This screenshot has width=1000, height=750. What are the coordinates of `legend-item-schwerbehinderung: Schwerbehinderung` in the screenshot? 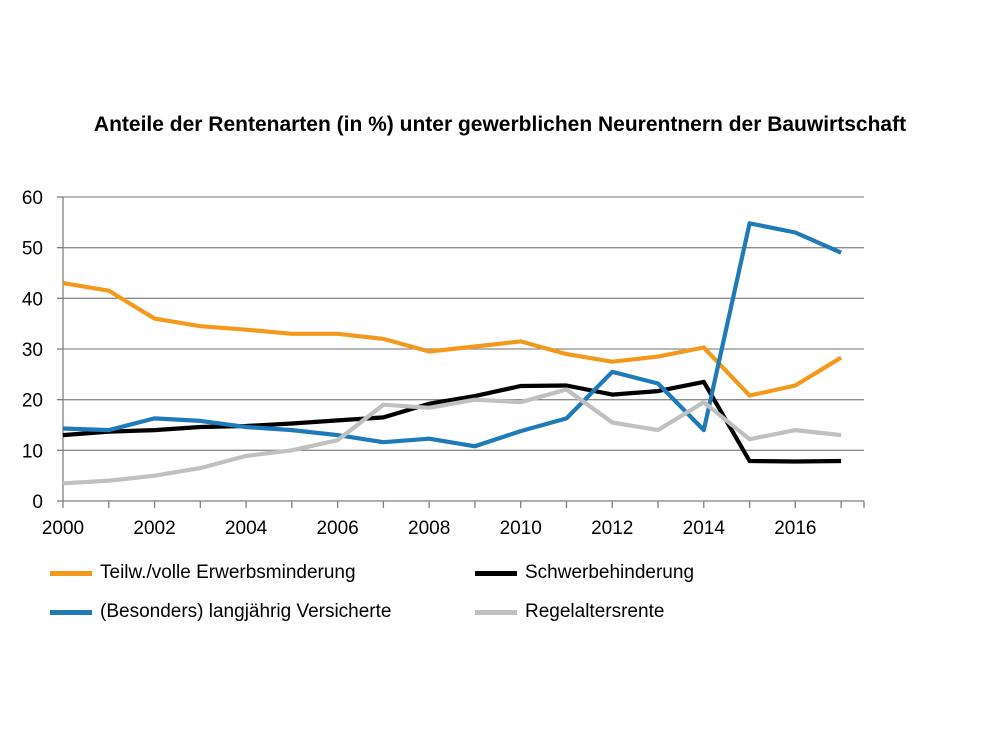 It's located at (584, 573).